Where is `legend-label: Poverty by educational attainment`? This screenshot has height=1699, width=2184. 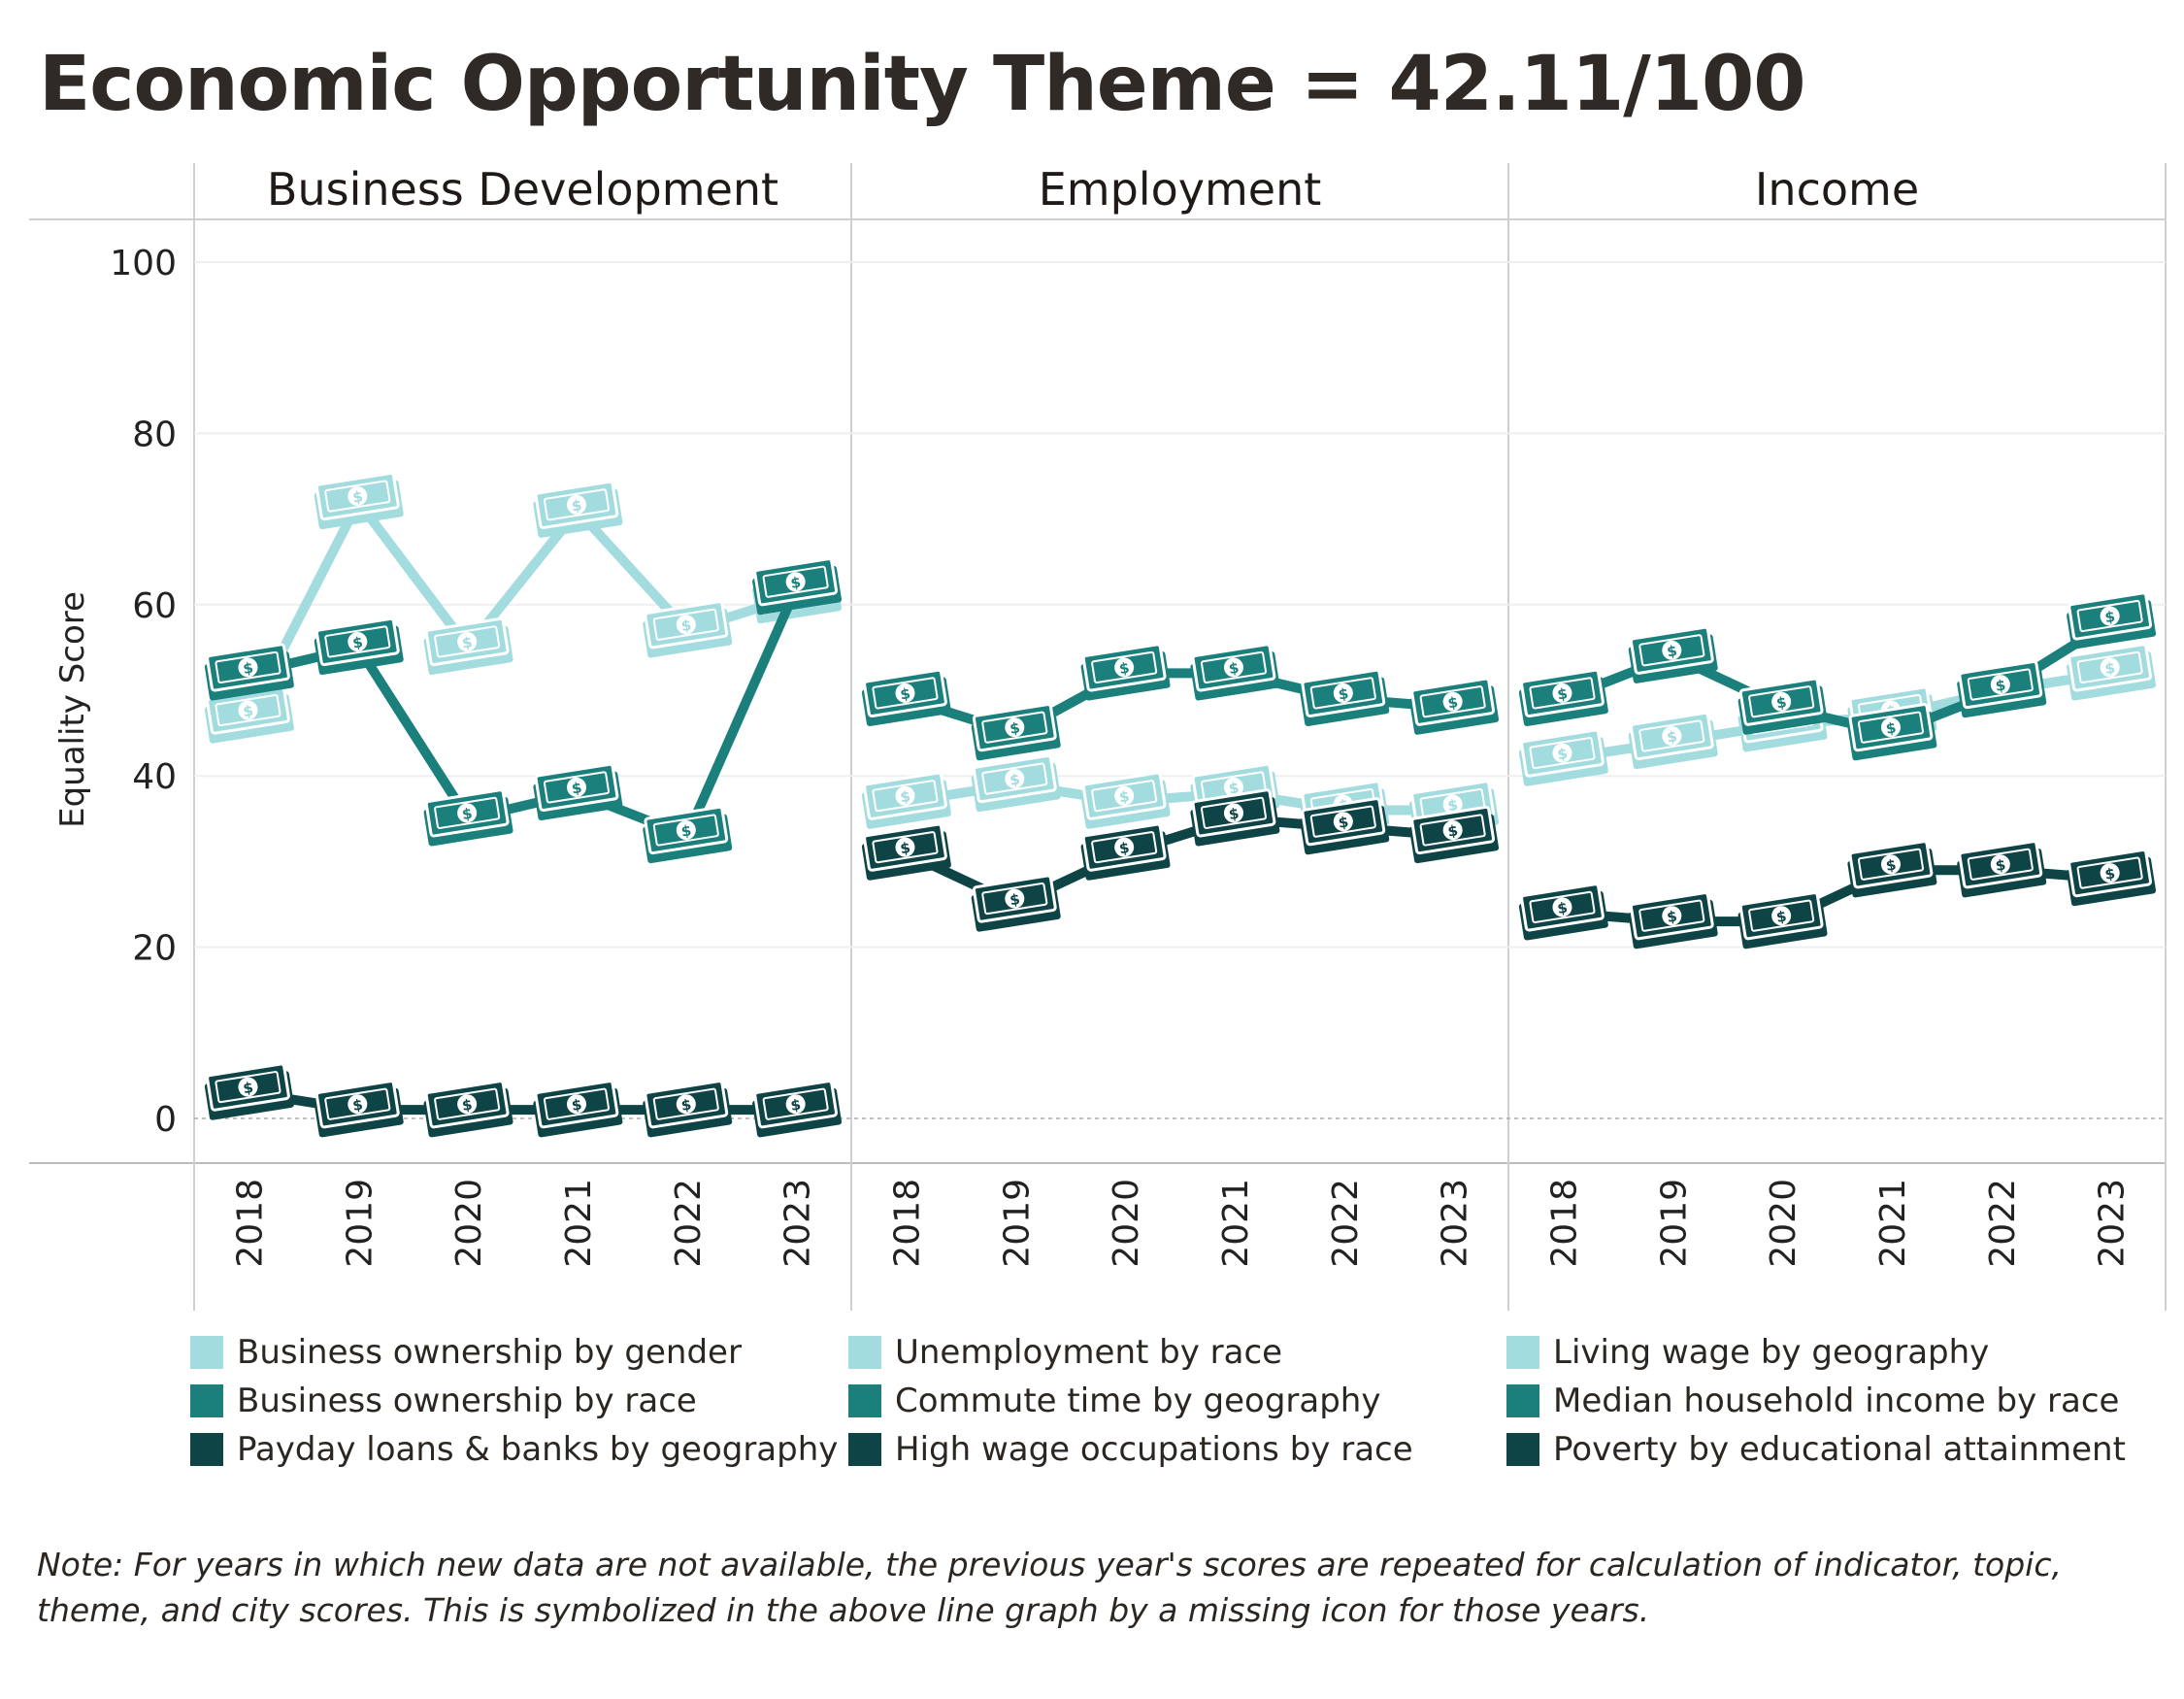 legend-label: Poverty by educational attainment is located at coordinates (1839, 1449).